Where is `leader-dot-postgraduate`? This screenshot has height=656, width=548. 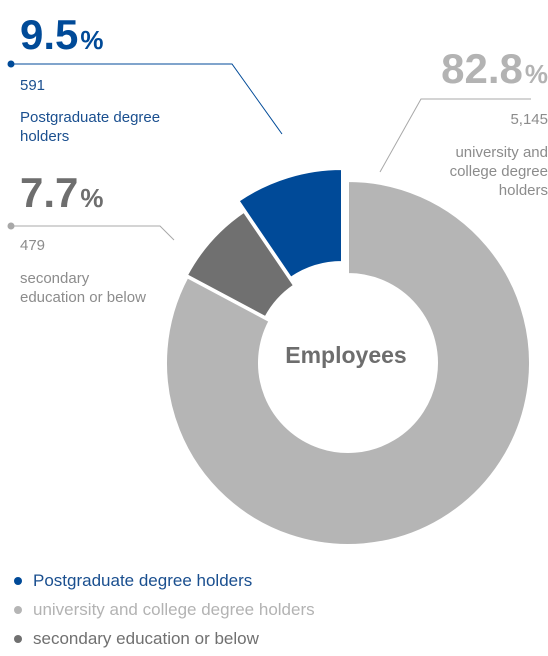
leader-dot-postgraduate is located at coordinates (11, 64).